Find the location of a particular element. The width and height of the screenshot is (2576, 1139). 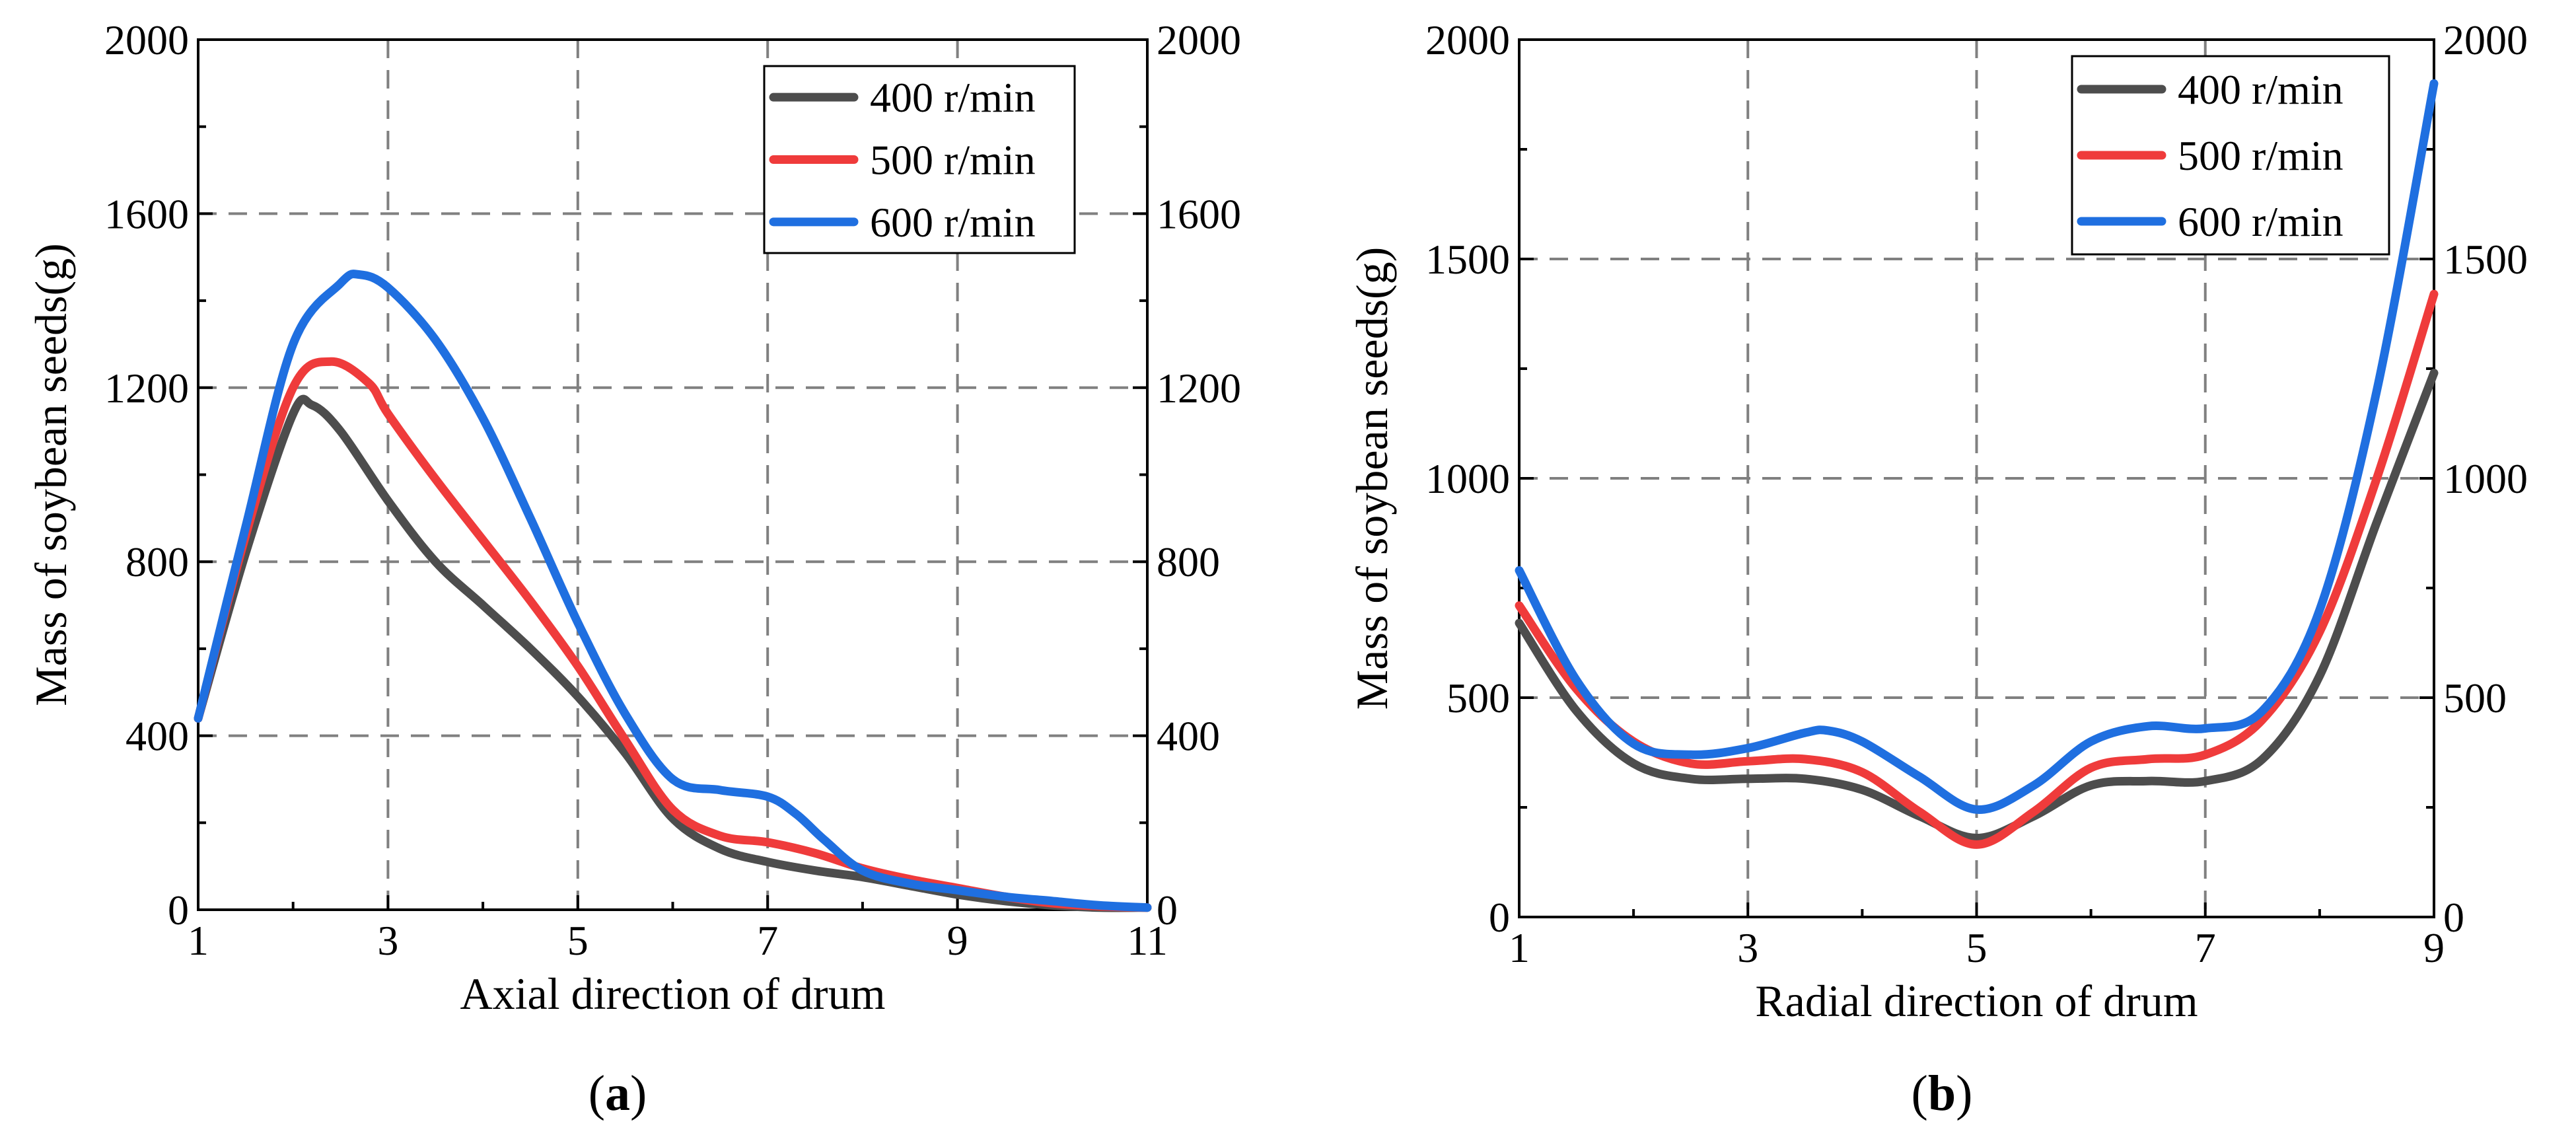

y-right-tick-label: 1000 is located at coordinates (2485, 478).